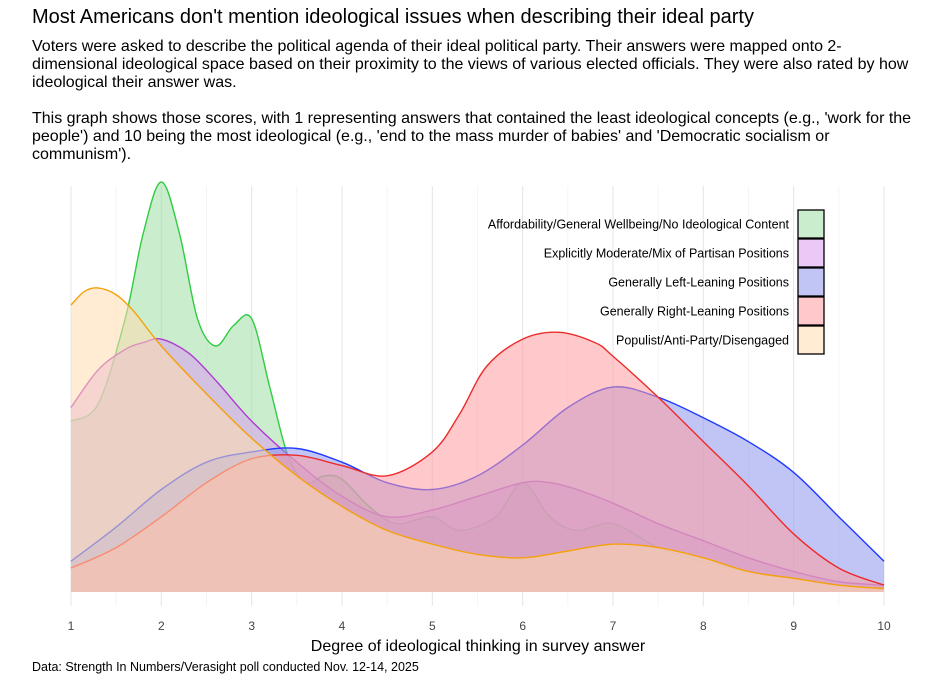 Image resolution: width=935 pixels, height=686 pixels. Describe the element at coordinates (342, 626) in the screenshot. I see `x-tick-label: 4` at that location.